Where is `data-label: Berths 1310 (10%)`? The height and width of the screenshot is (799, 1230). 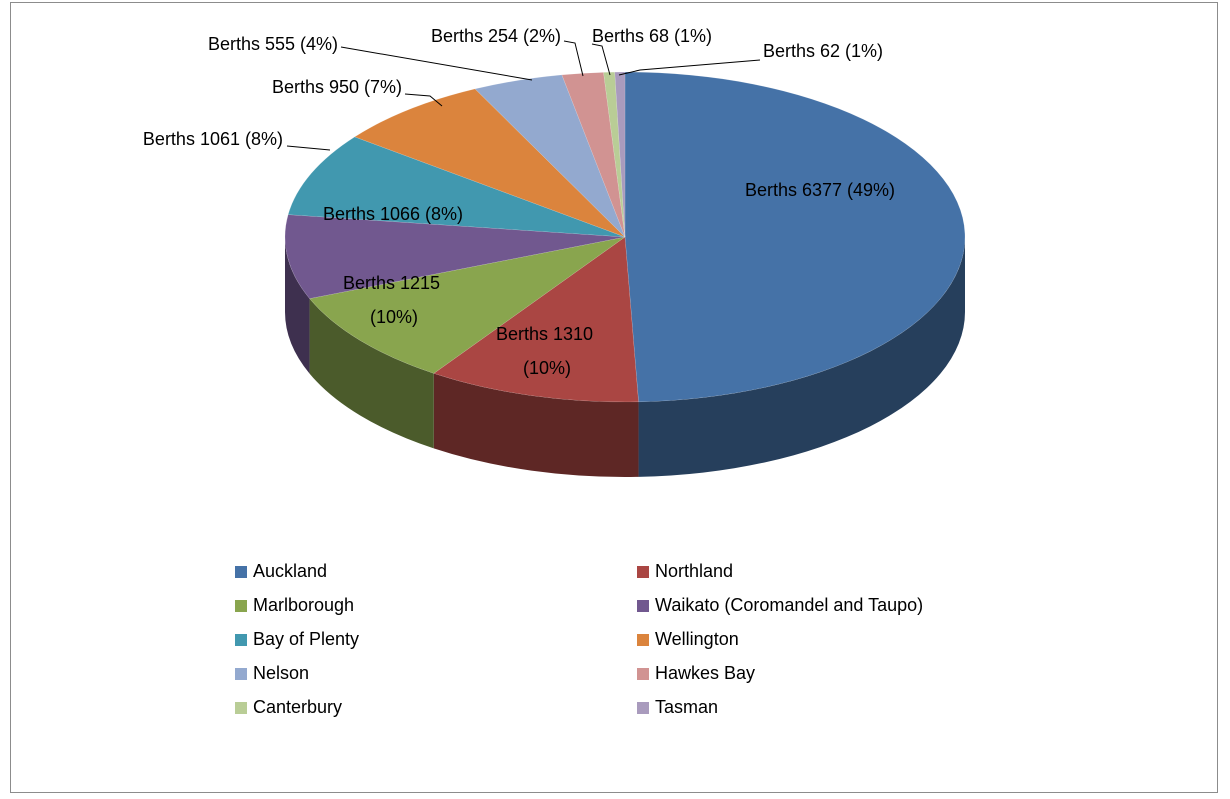
data-label: Berths 1310 (10%) is located at coordinates (547, 351).